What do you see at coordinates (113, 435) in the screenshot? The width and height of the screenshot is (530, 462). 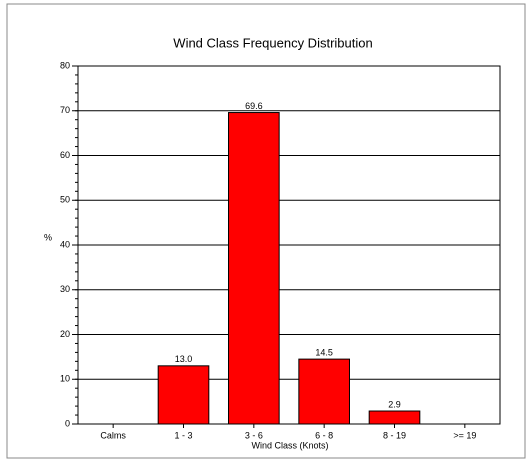 I see `x-tick-label: Calms` at bounding box center [113, 435].